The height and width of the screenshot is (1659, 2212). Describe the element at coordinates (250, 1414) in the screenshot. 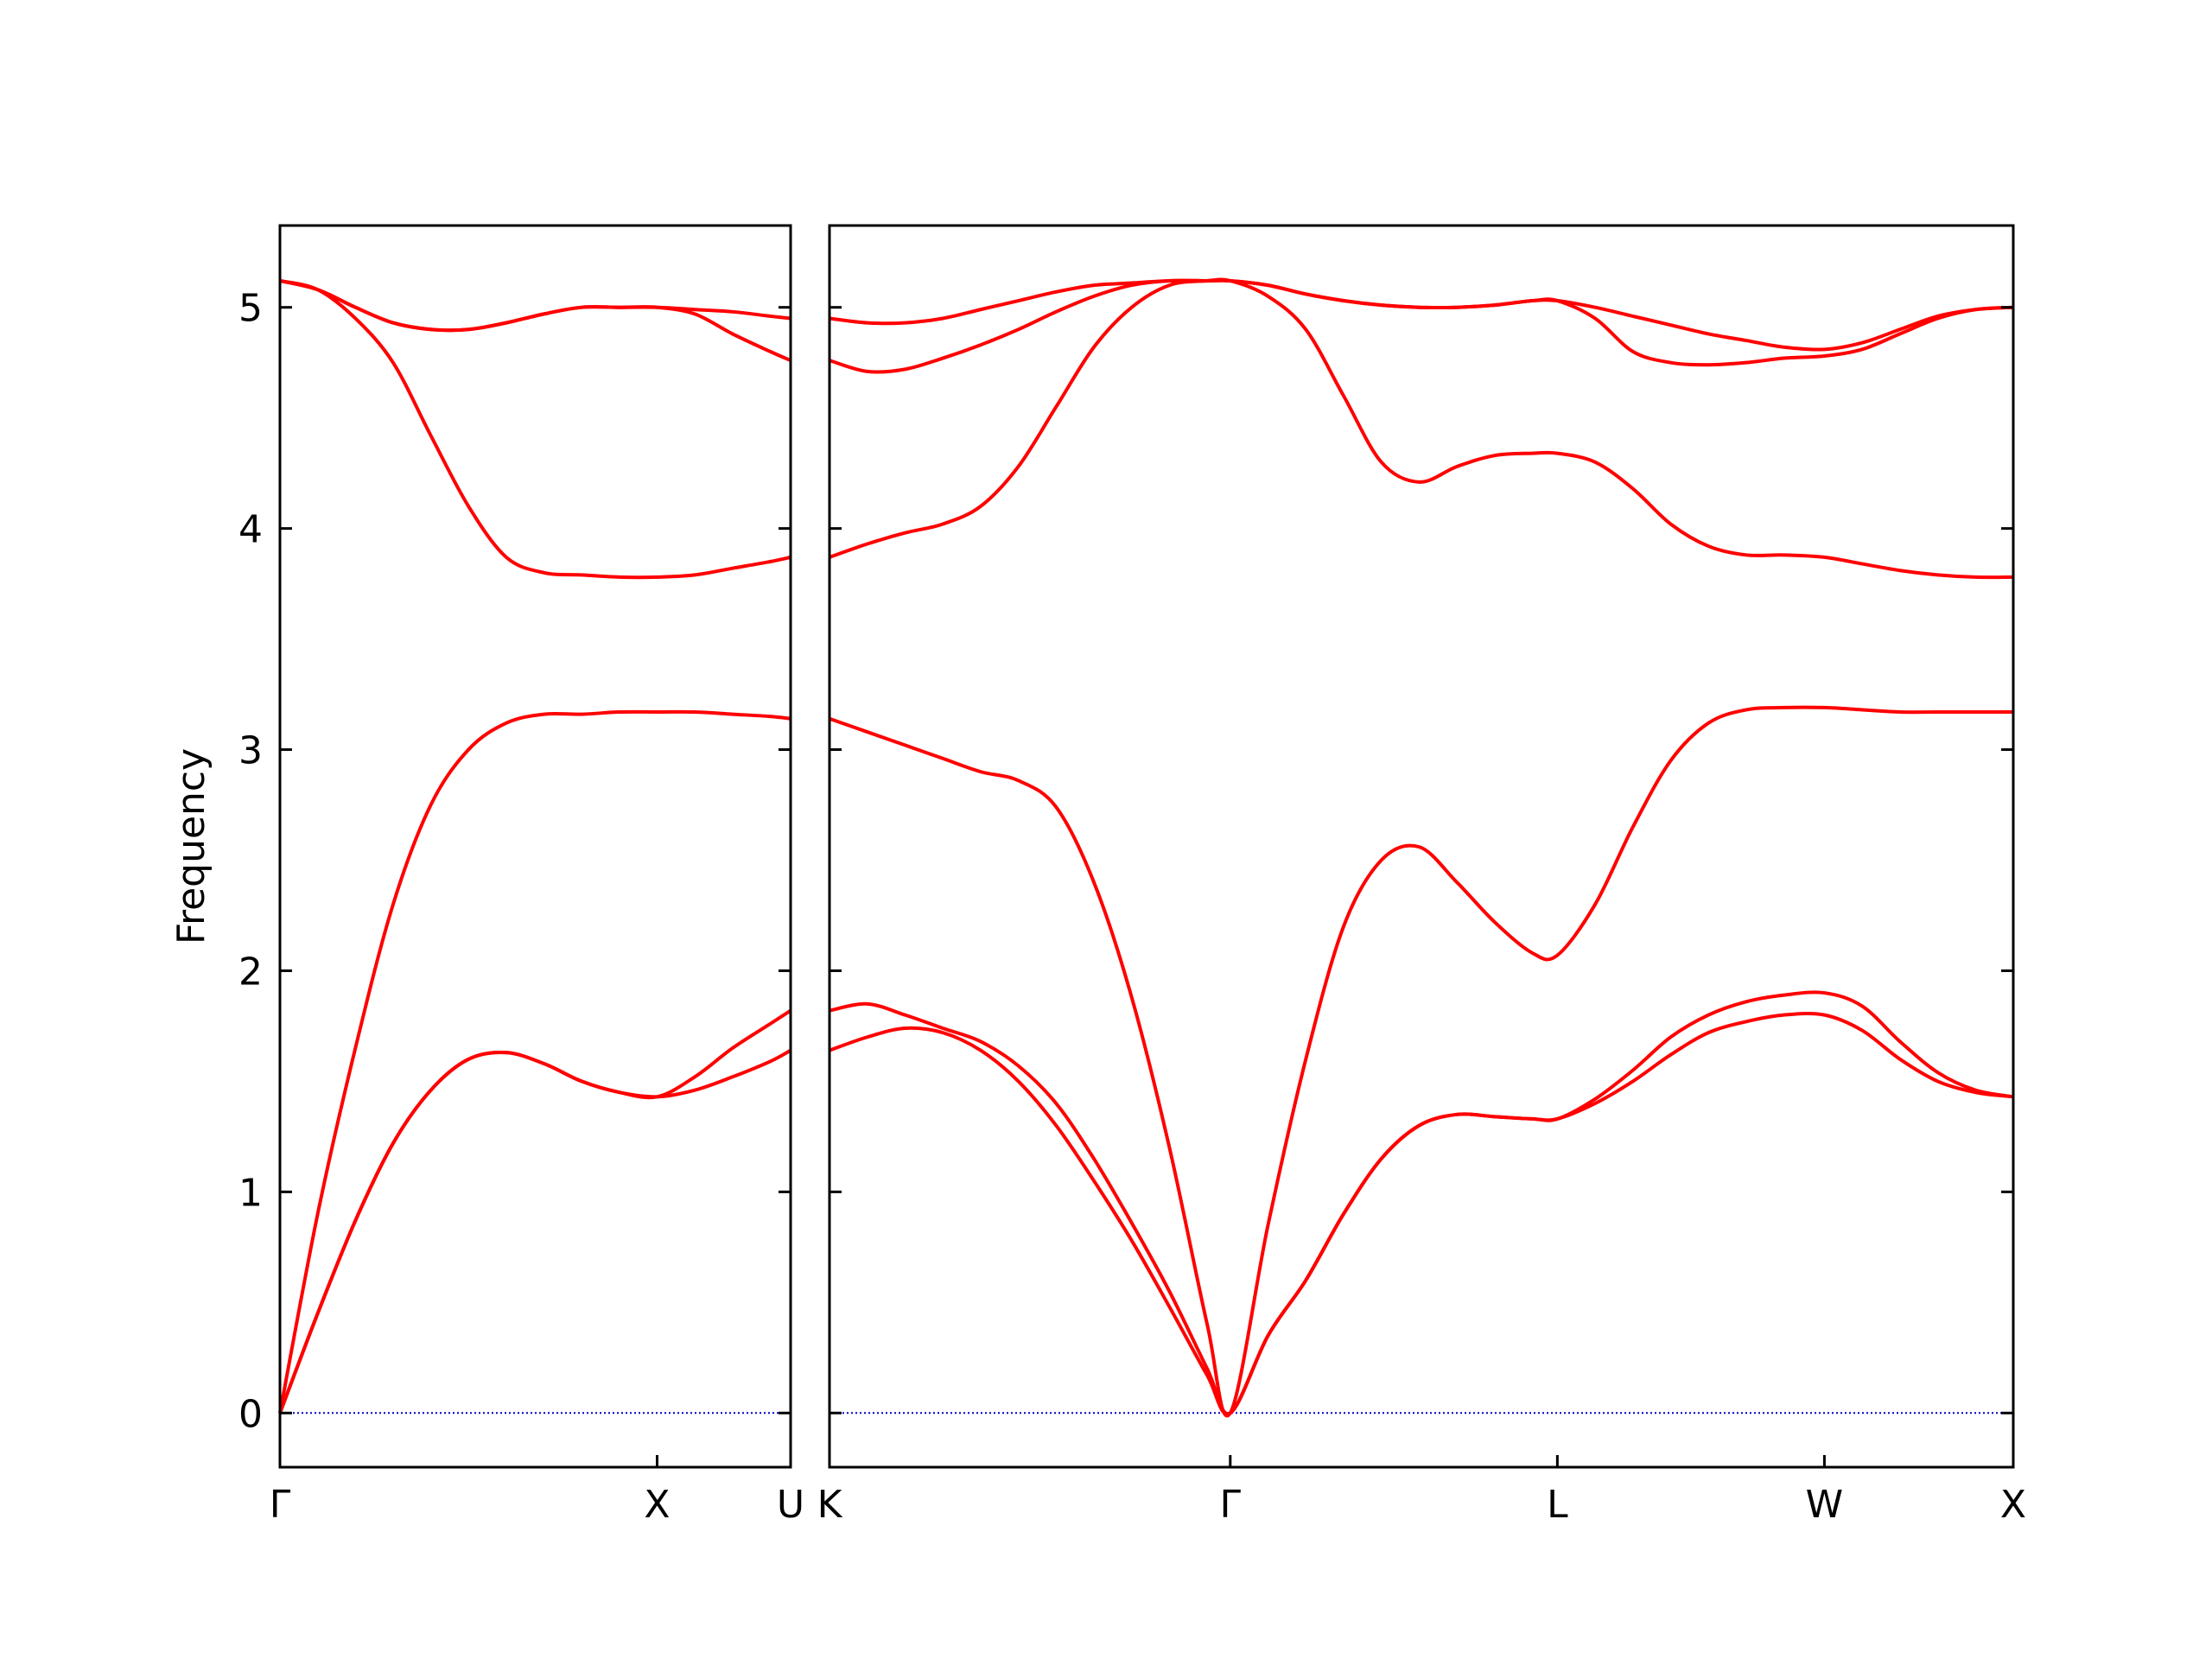

I see `y-tick-label: 0` at that location.